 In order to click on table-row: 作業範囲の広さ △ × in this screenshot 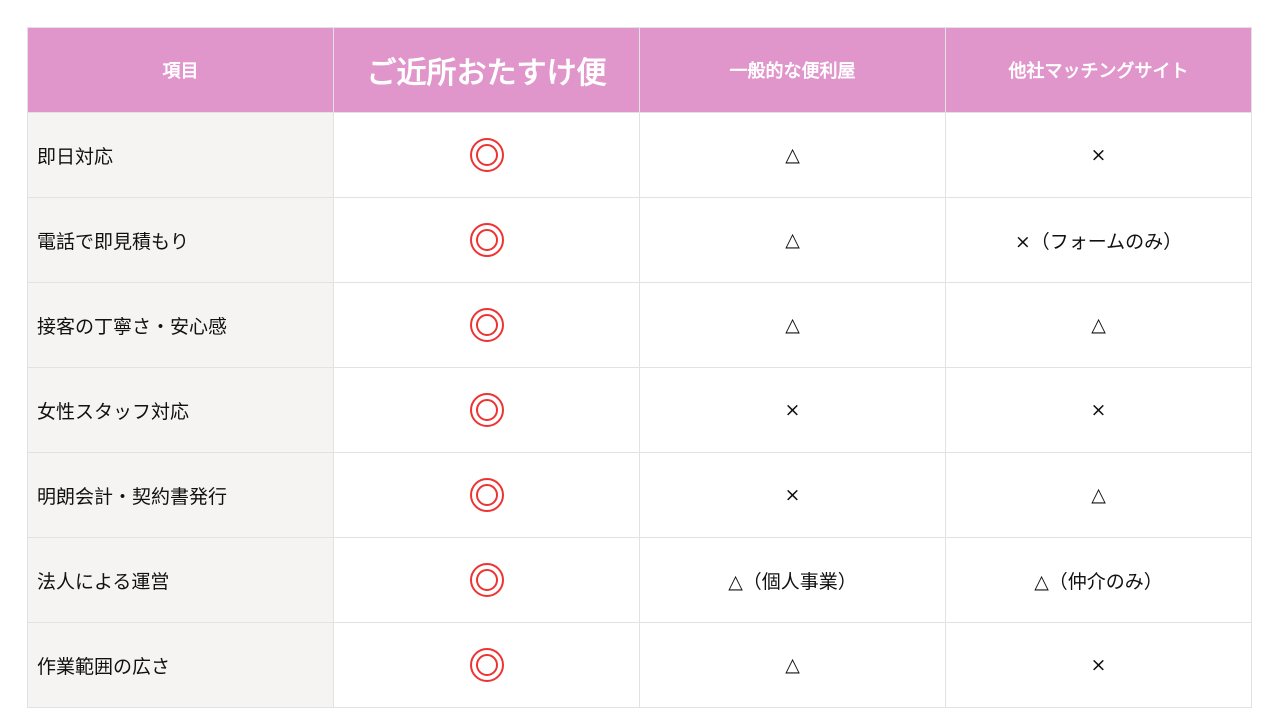, I will do `click(639, 665)`.